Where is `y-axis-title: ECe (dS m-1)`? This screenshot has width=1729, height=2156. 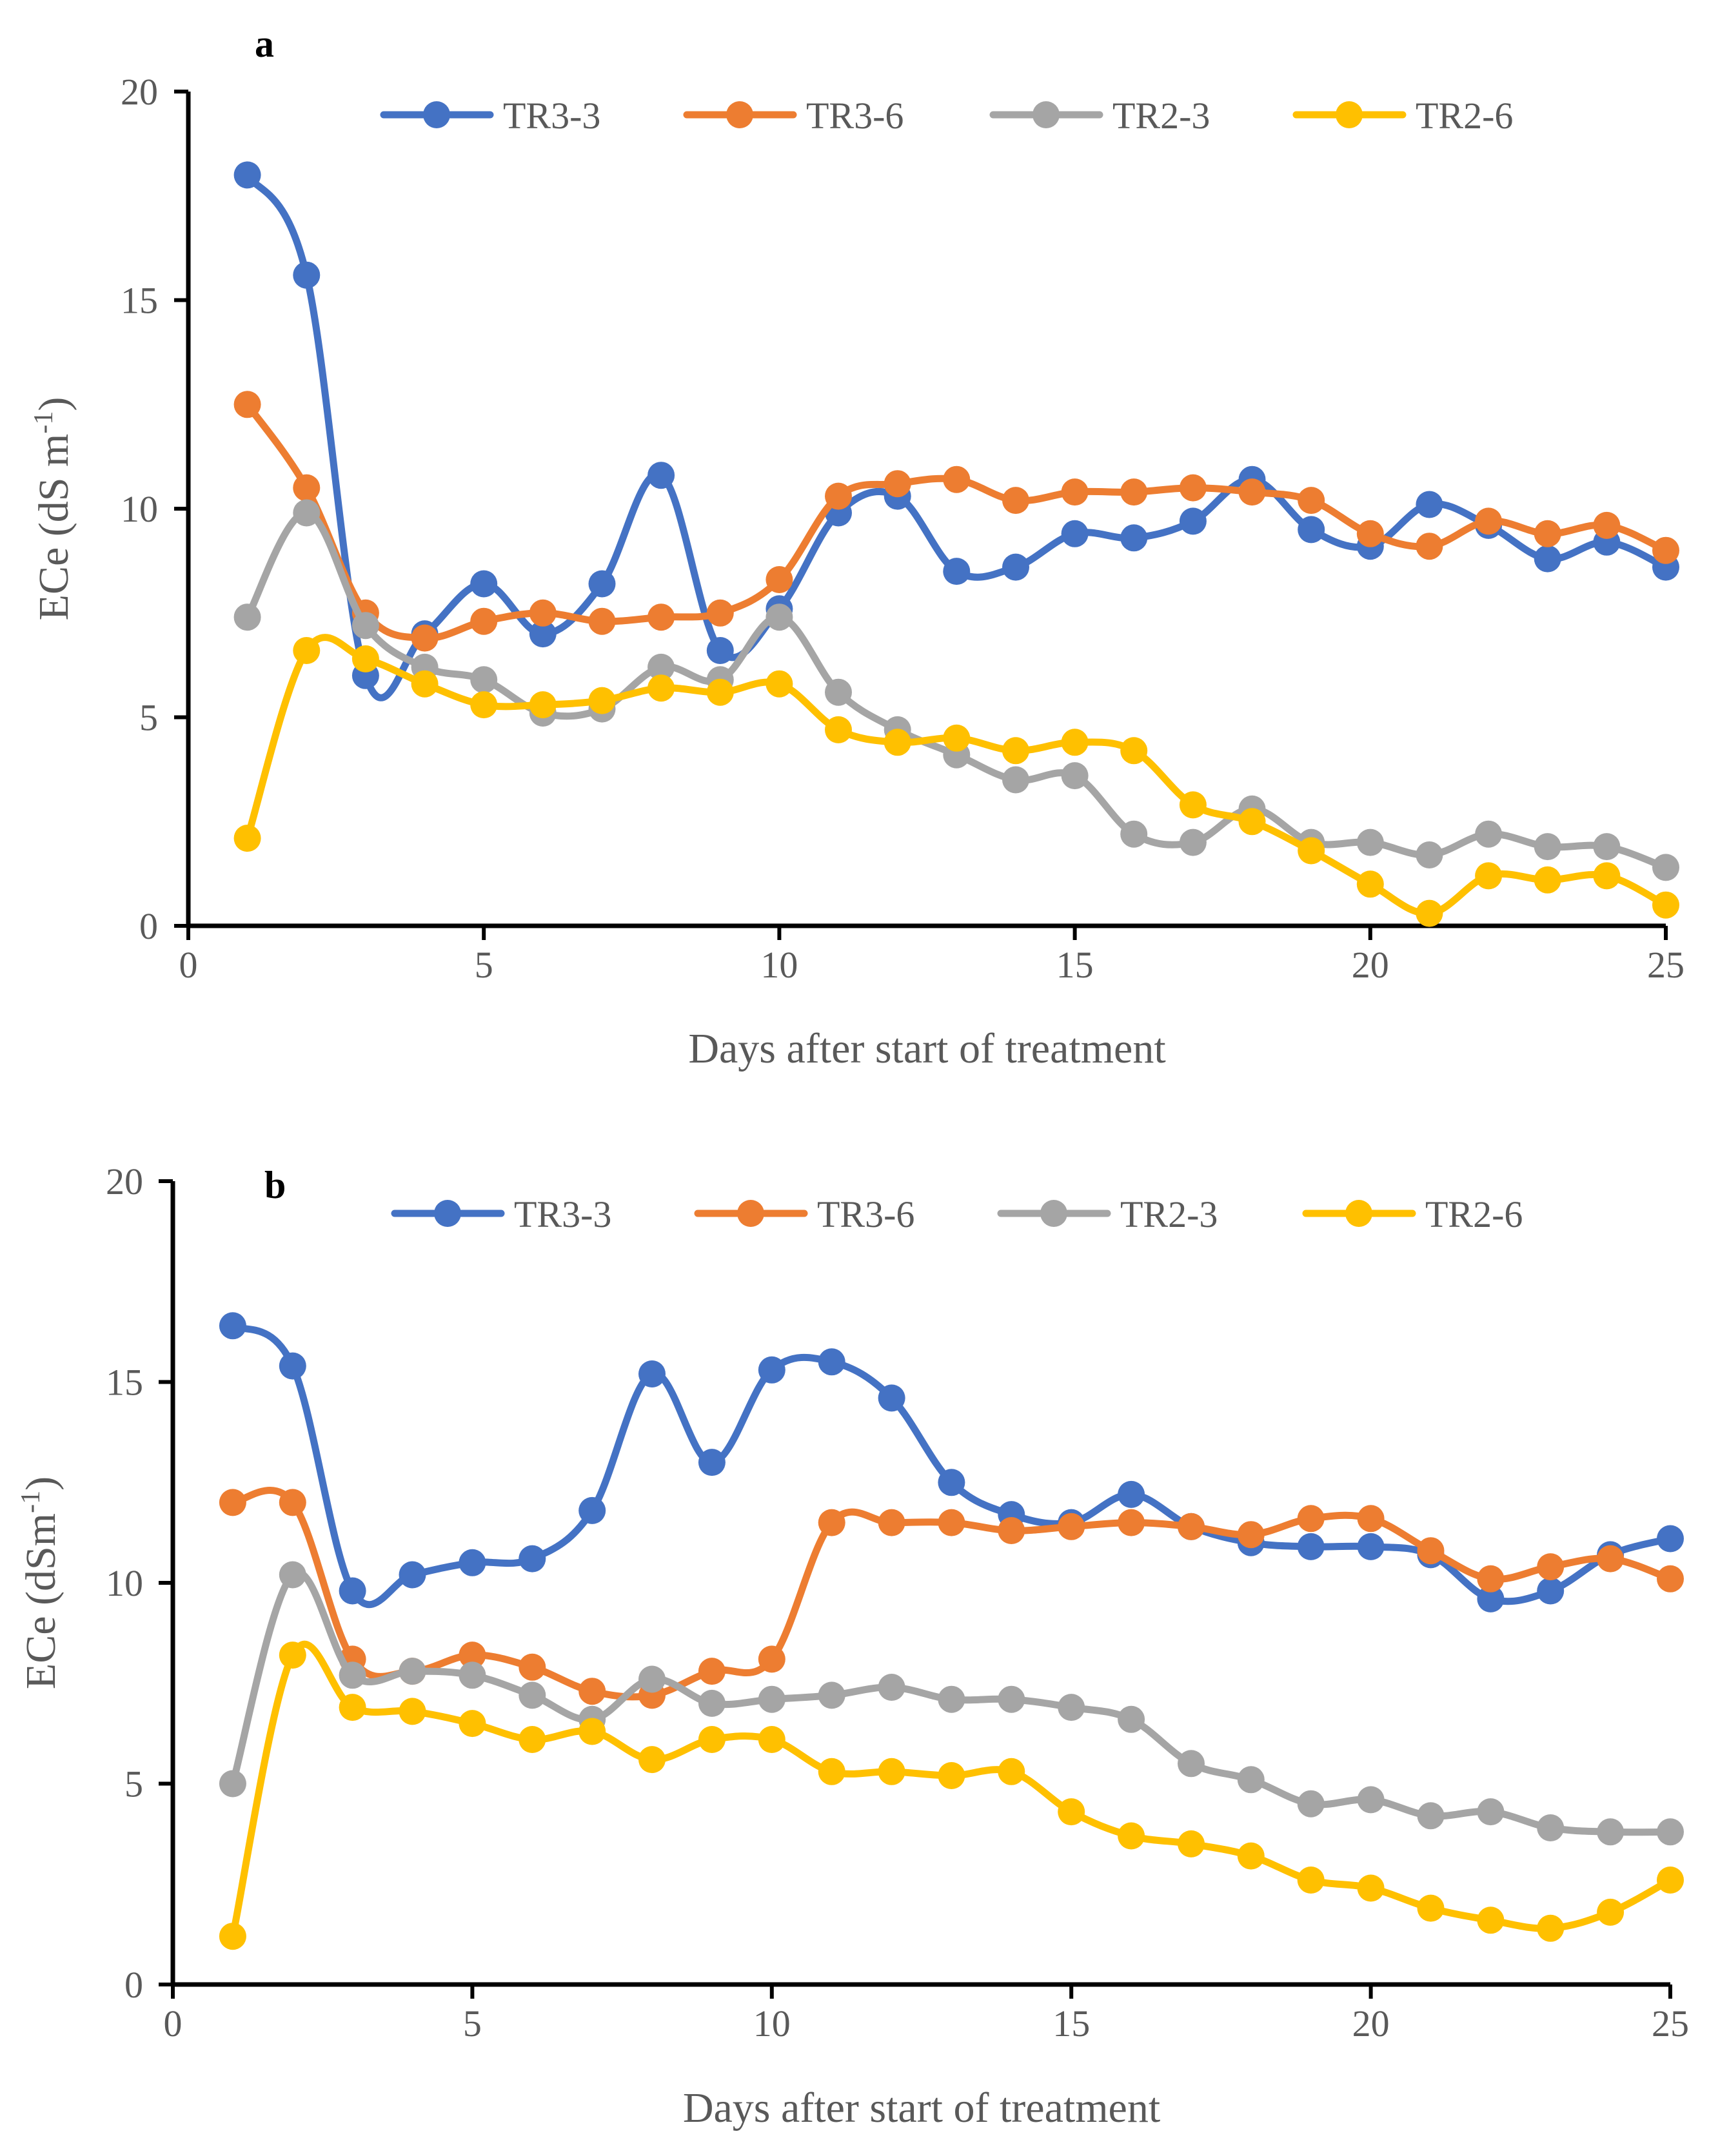
y-axis-title: ECe (dS m-1) is located at coordinates (53, 509).